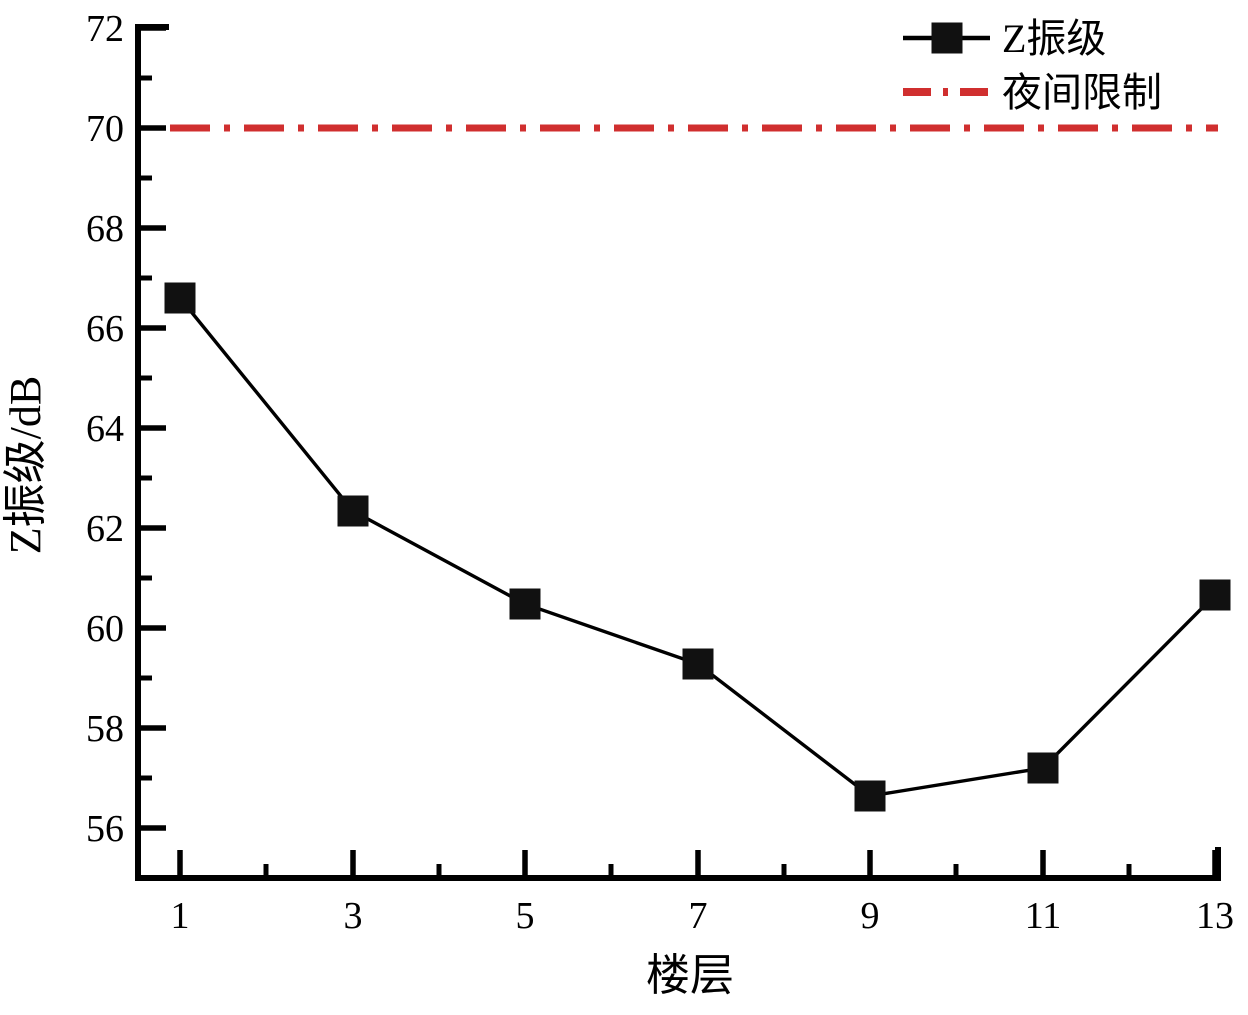  Describe the element at coordinates (105, 629) in the screenshot. I see `y-tick-label: 60` at that location.